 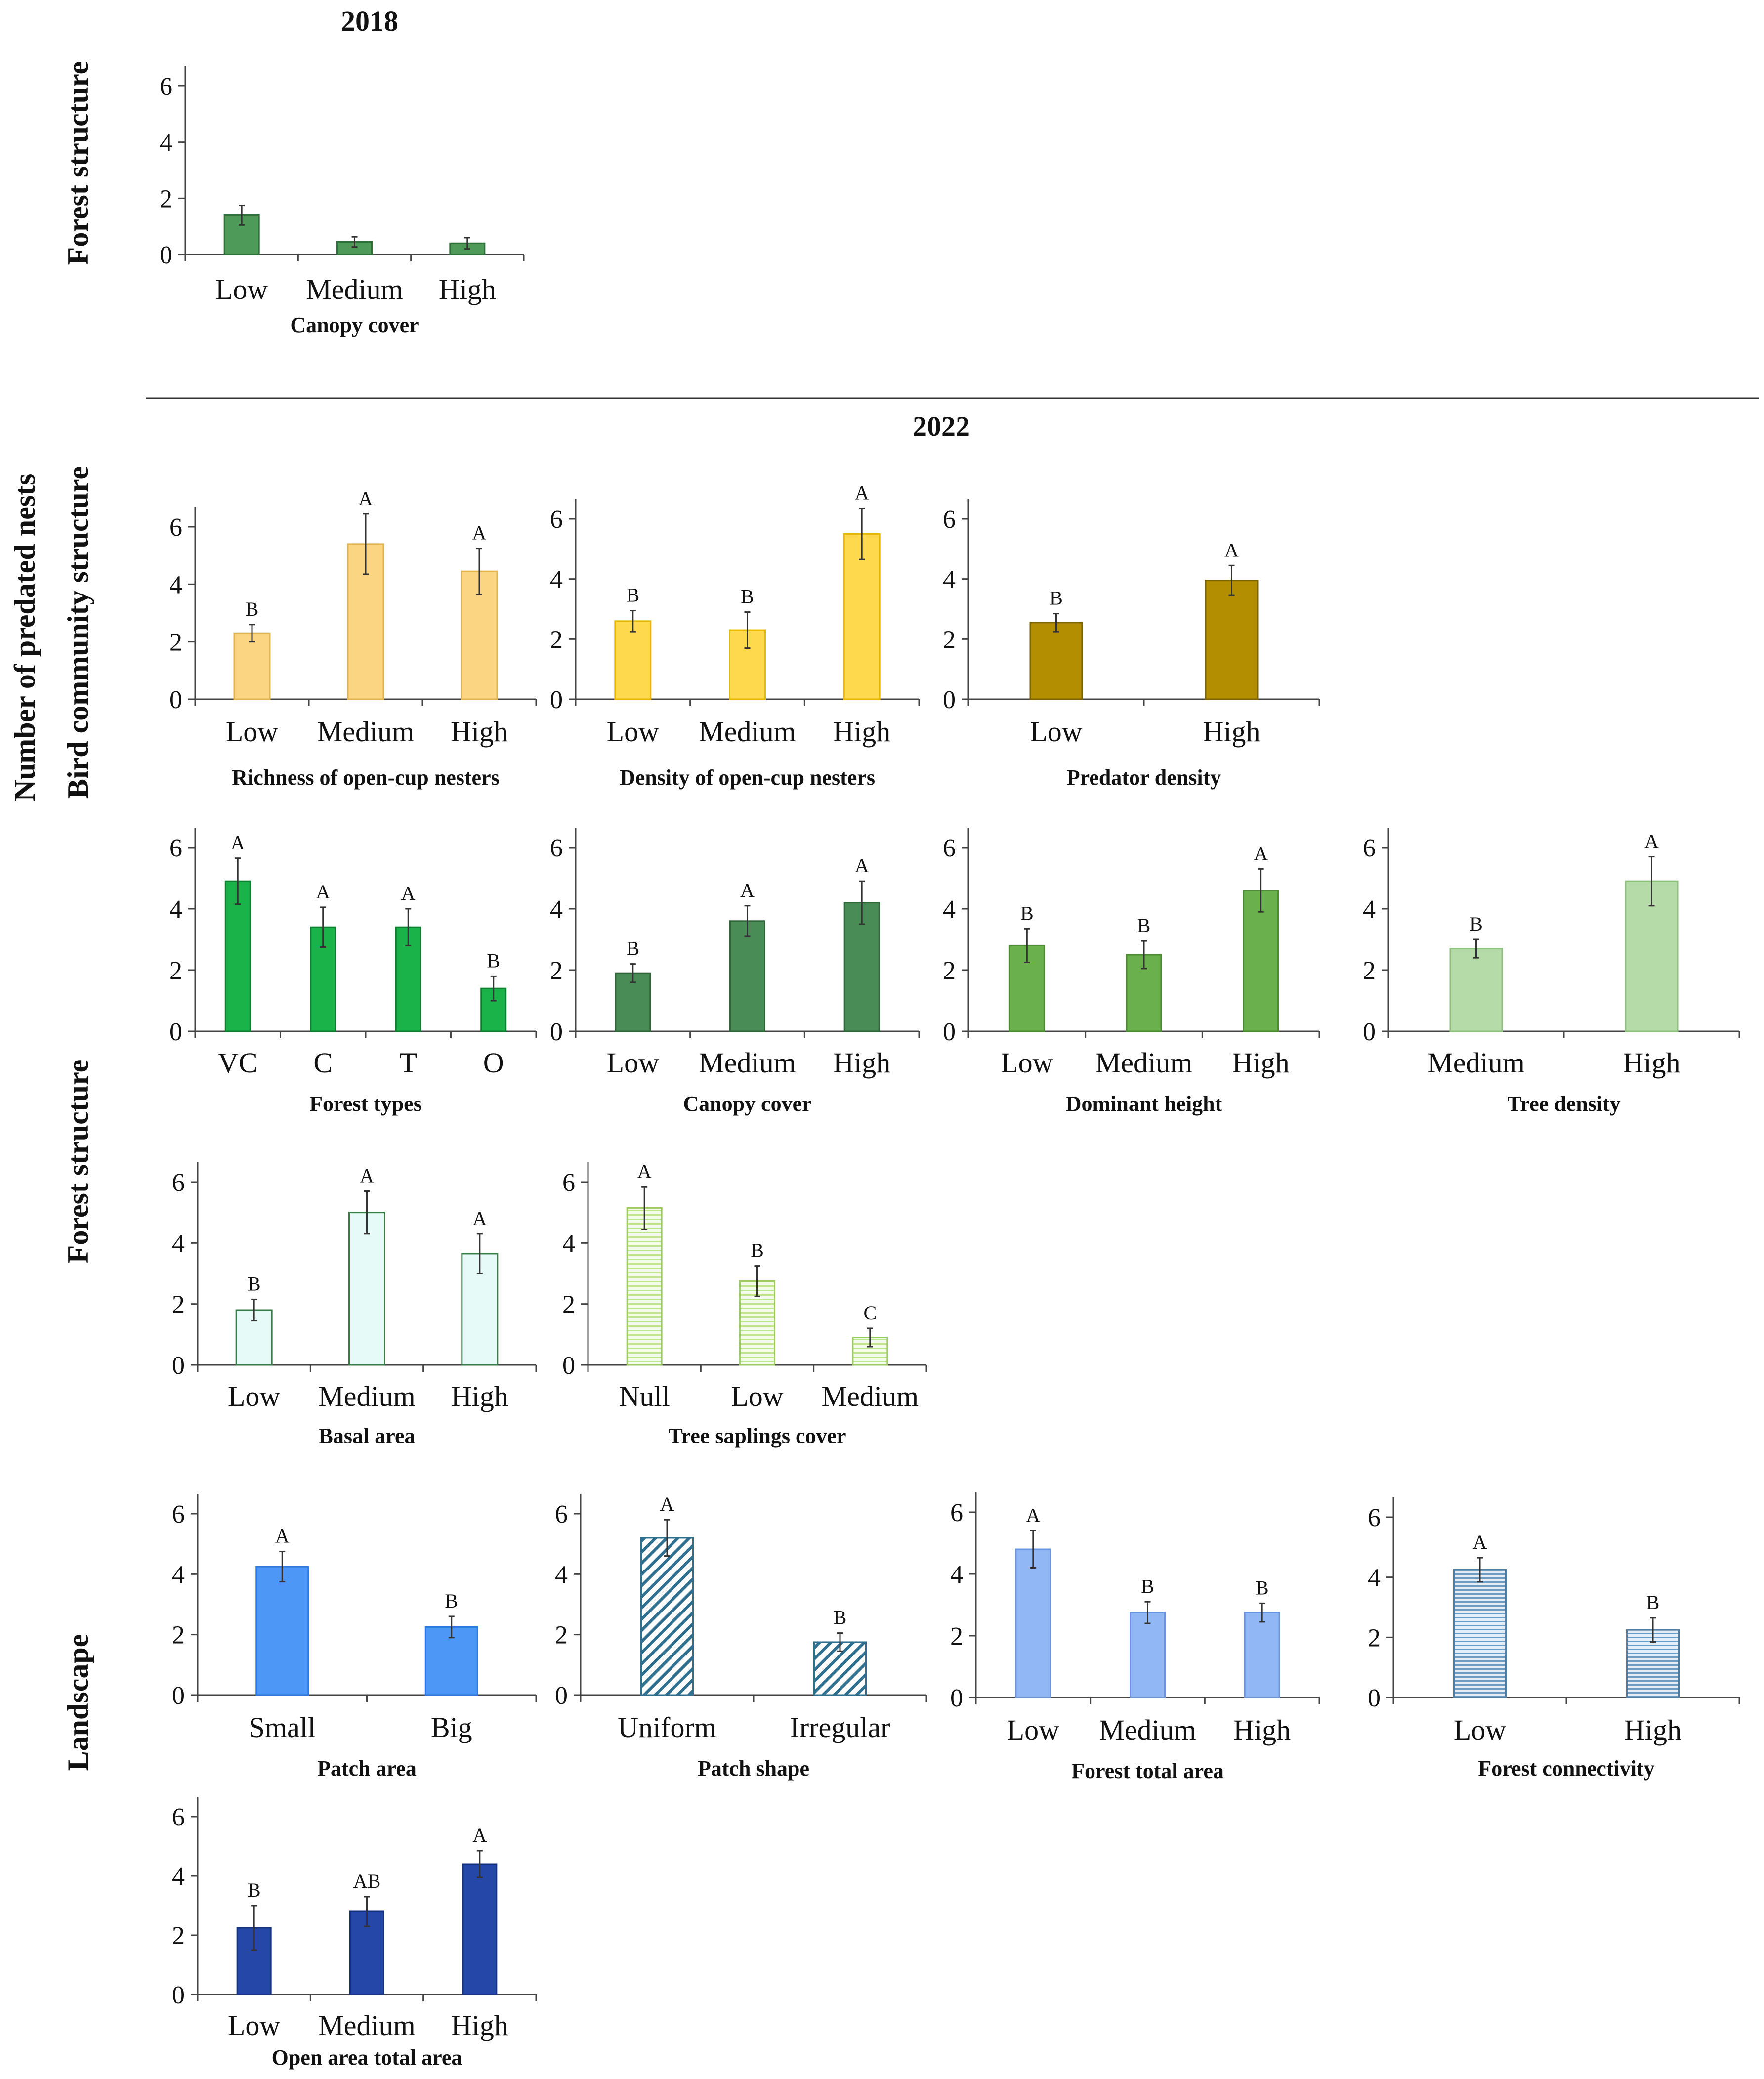 I want to click on chart-panel-patchshape: 0 2 4 6 A Uniform B Irregular Patch shape, so click(x=741, y=1637).